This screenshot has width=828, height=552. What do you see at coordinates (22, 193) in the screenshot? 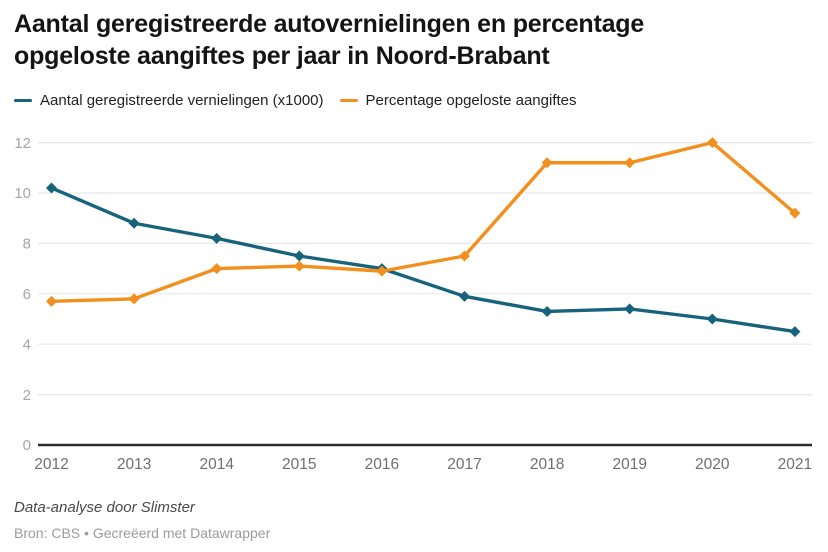
I see `y-axis-tick-10: 10` at bounding box center [22, 193].